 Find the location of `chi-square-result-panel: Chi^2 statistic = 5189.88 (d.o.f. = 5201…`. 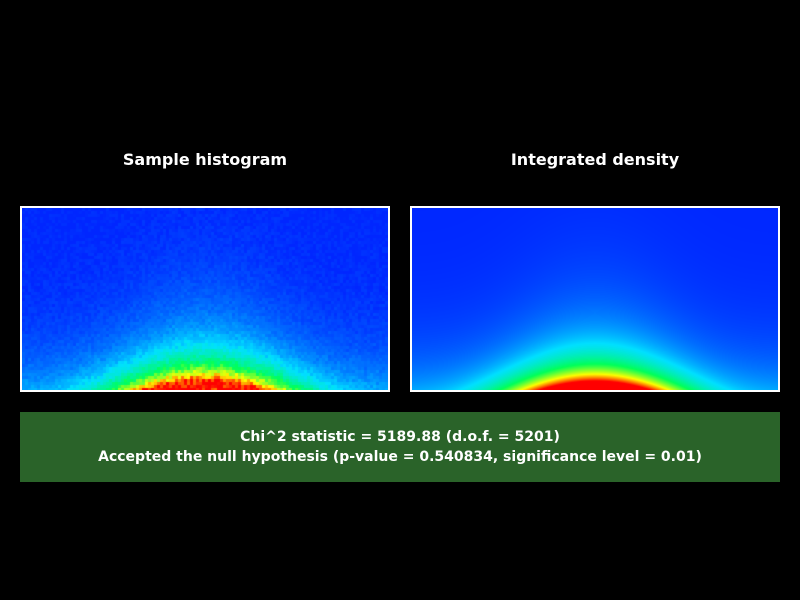

chi-square-result-panel: Chi^2 statistic = 5189.88 (d.o.f. = 5201… is located at coordinates (400, 447).